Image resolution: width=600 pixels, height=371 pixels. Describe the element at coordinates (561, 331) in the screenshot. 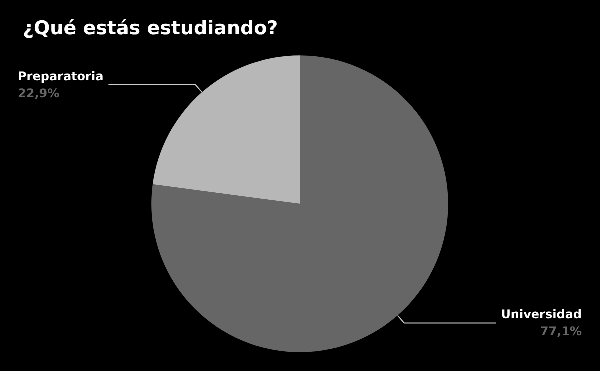

I see `data-label: 77,1%` at that location.